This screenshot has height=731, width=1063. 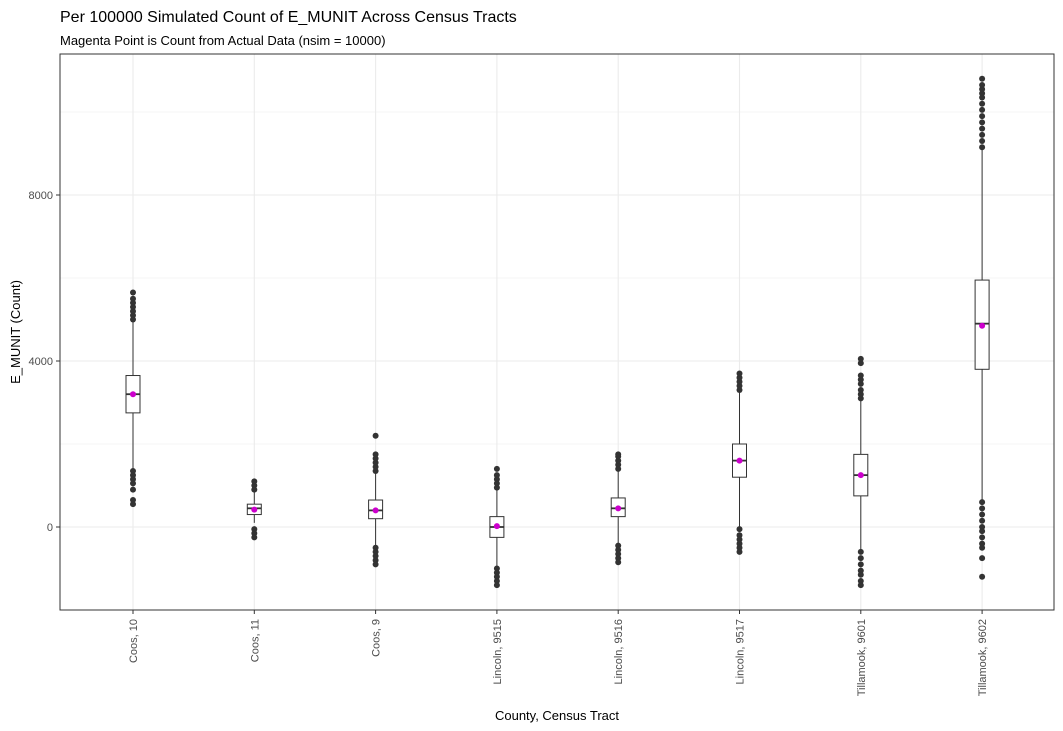 What do you see at coordinates (983, 657) in the screenshot?
I see `x-tick-label: Tillamook, 9602` at bounding box center [983, 657].